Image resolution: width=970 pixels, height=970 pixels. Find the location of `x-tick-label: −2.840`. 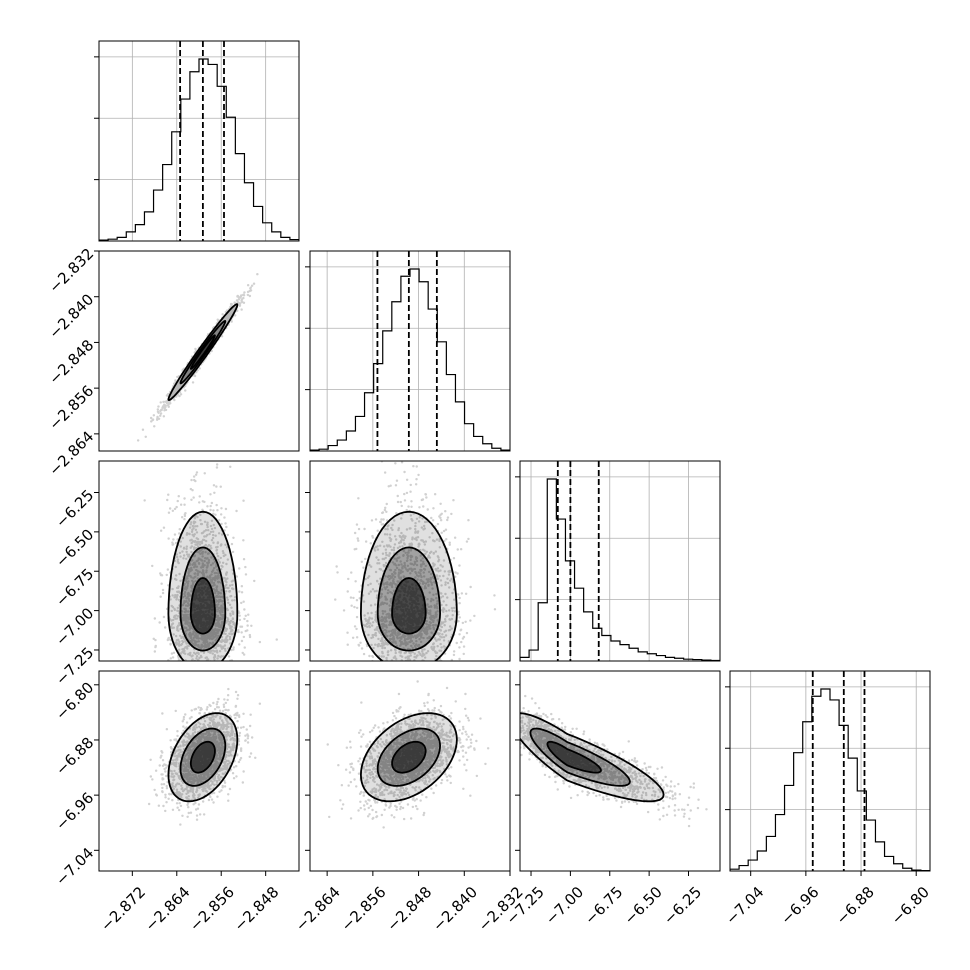

x-tick-label: −2.840 is located at coordinates (455, 909).